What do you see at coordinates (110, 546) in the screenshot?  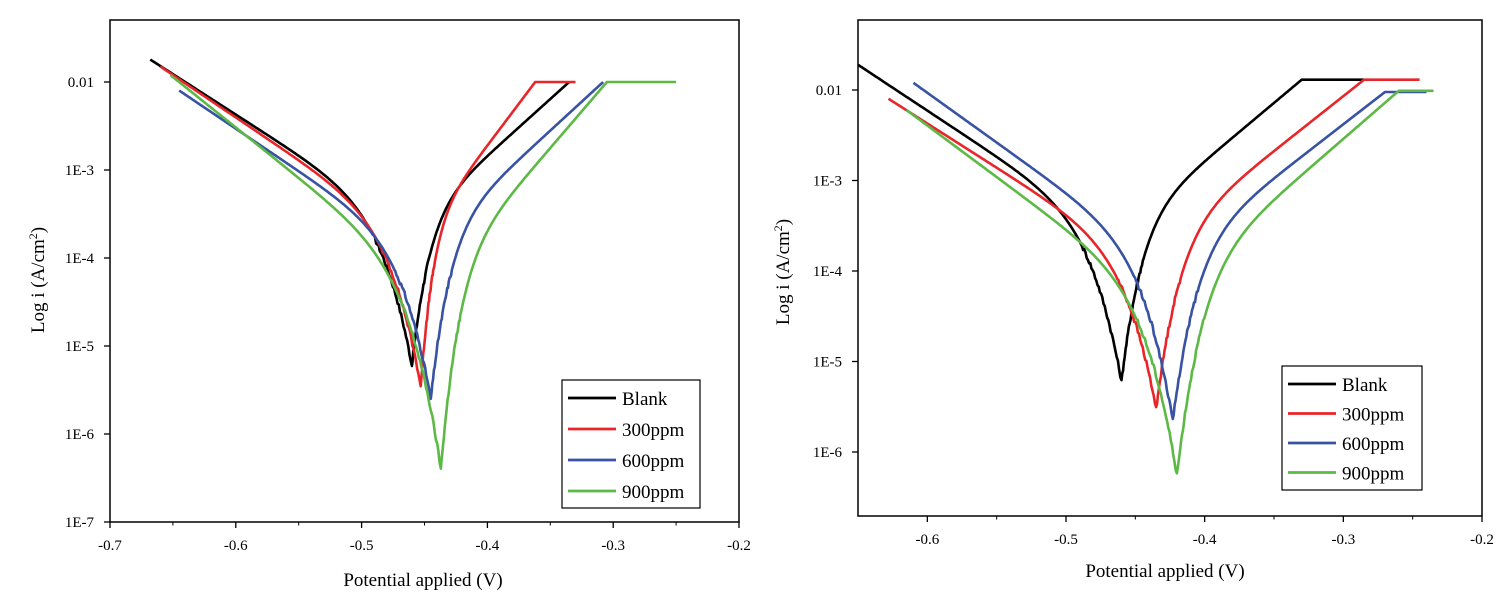 I see `x-tick-label: -0.7` at bounding box center [110, 546].